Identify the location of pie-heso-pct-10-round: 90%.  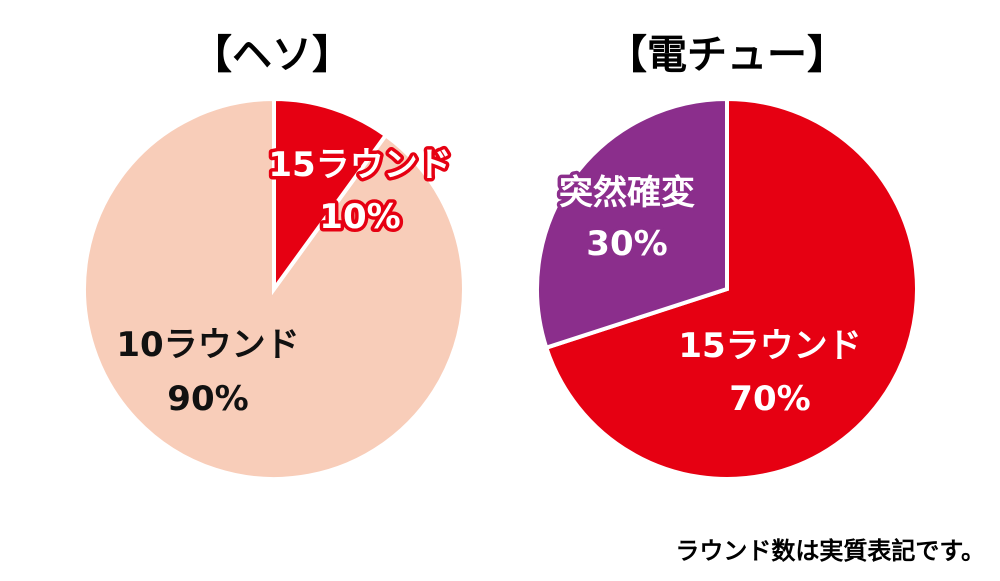
(207, 399).